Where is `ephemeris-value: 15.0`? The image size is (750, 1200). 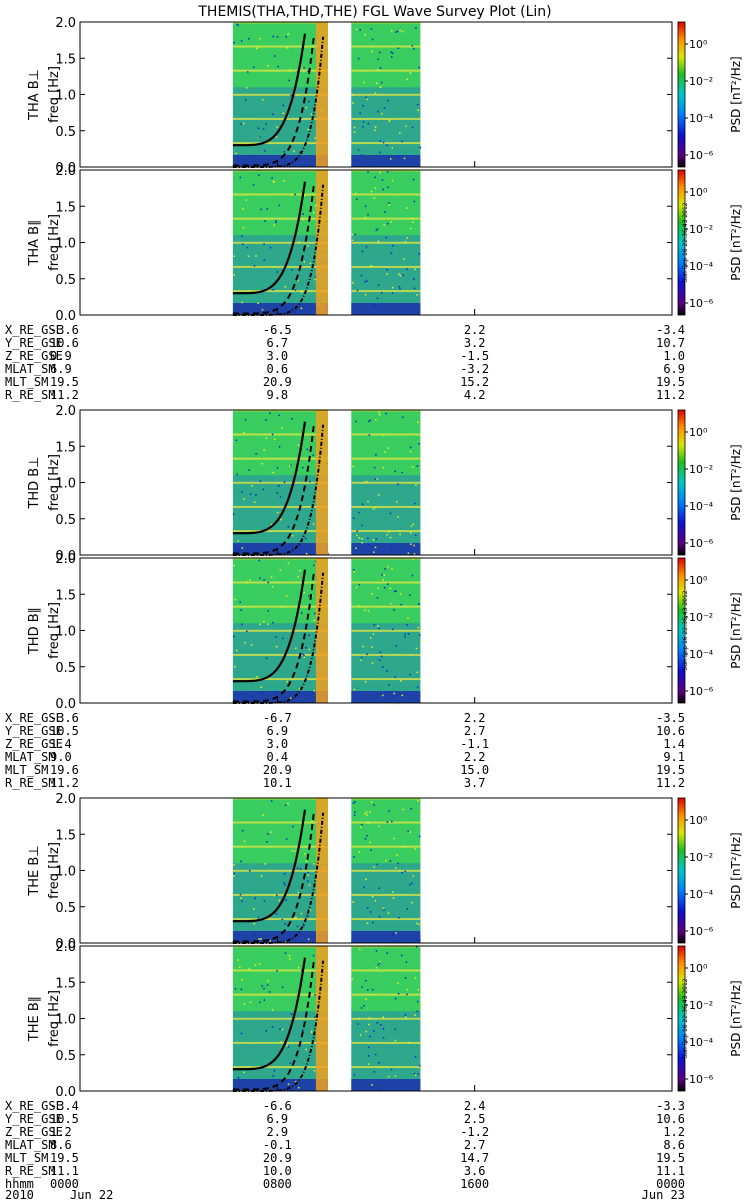
ephemeris-value: 15.0 is located at coordinates (474, 770).